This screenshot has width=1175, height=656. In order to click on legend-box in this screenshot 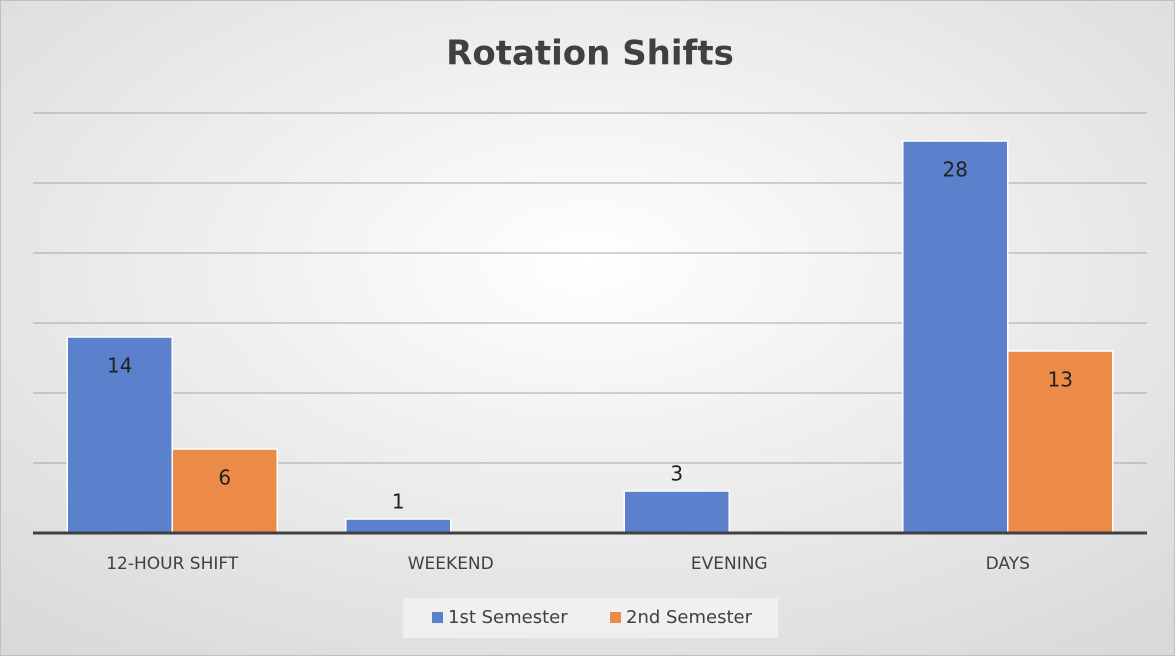, I will do `click(590, 618)`.